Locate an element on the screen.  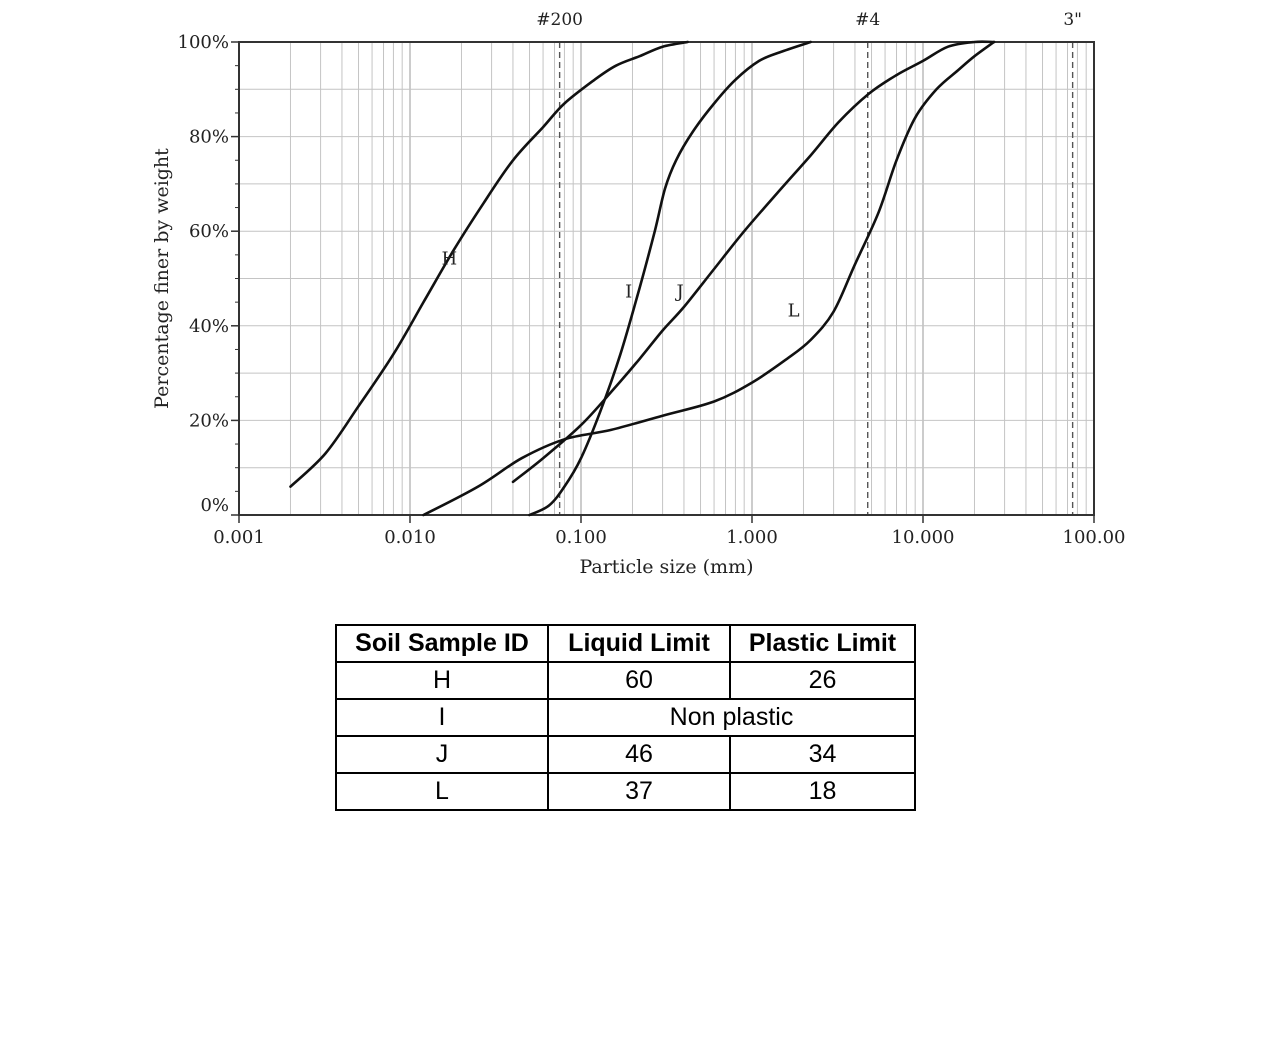
cell-liquid-limit: 37 is located at coordinates (639, 791).